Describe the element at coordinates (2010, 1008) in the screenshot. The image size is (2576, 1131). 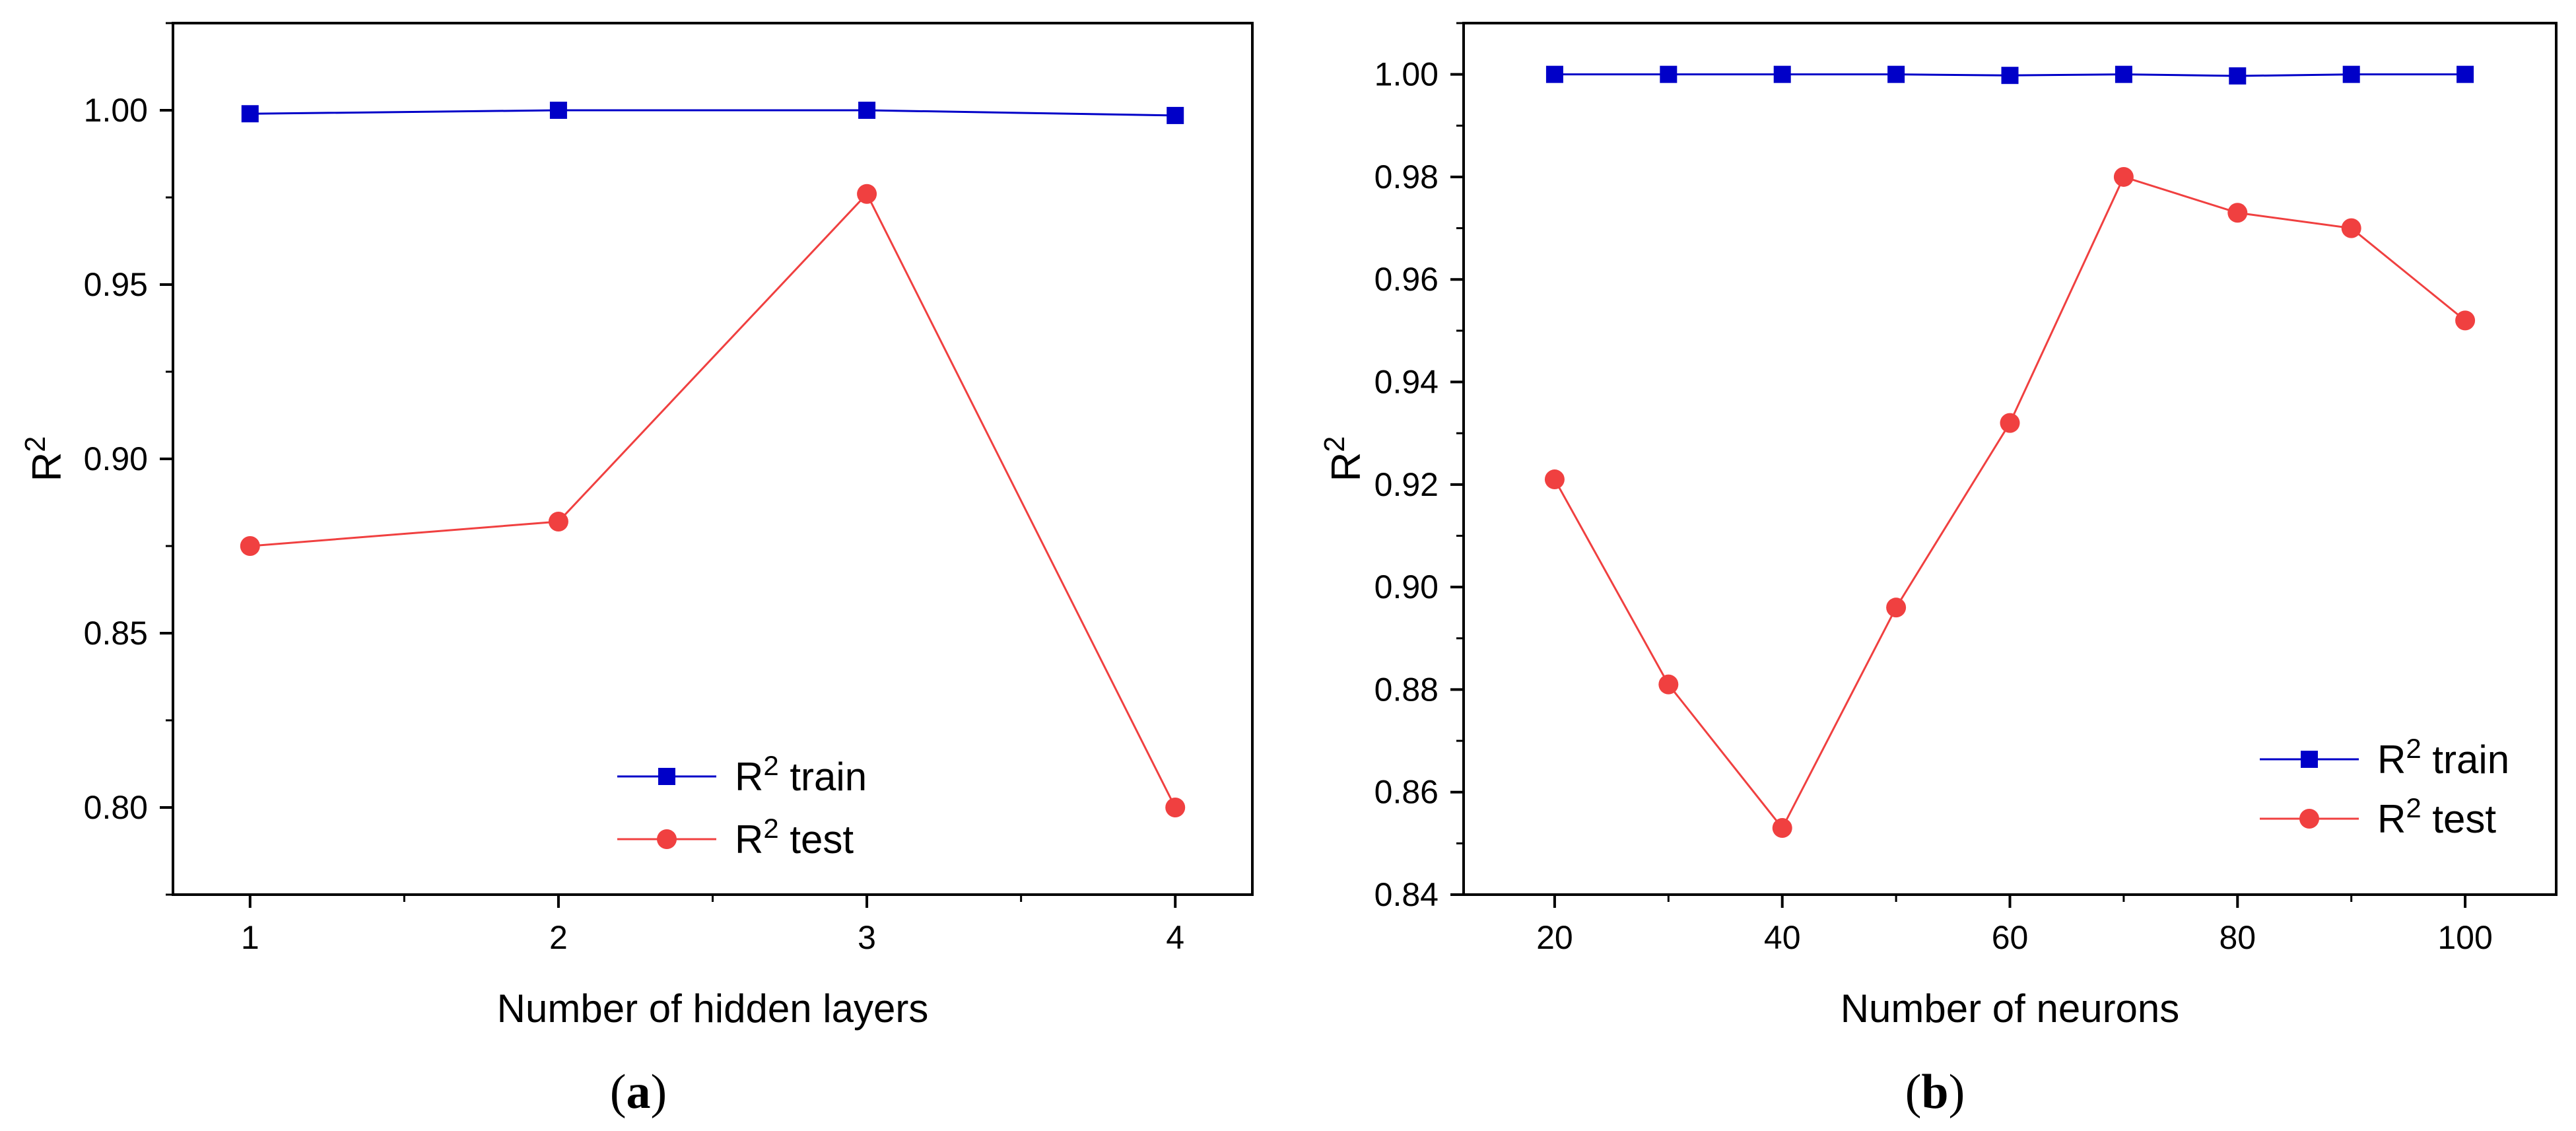
I see `panel-b-x-axis-label: Number of neurons` at that location.